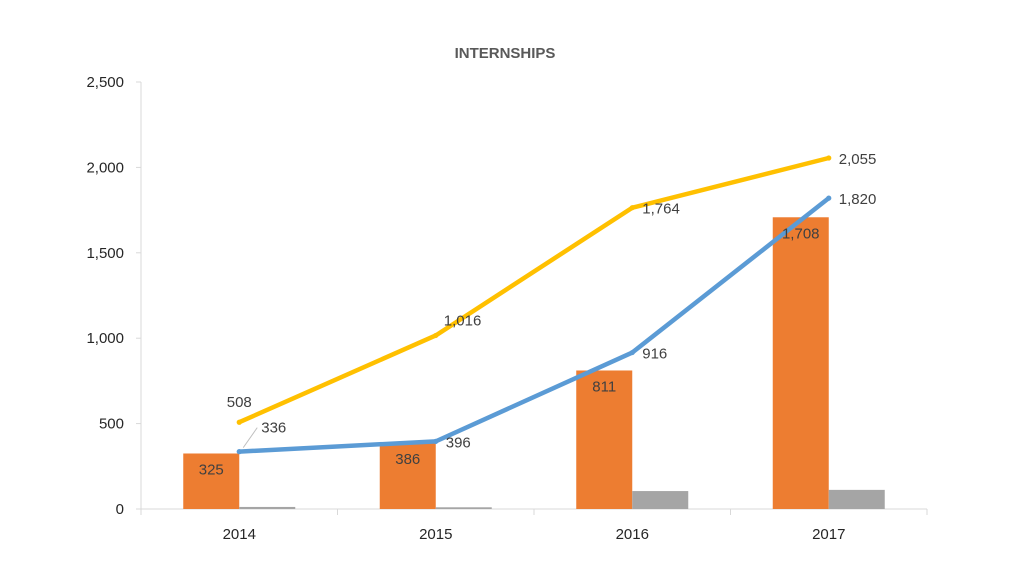 This screenshot has height=576, width=1024. Describe the element at coordinates (250, 437) in the screenshot. I see `label-leader-line` at that location.